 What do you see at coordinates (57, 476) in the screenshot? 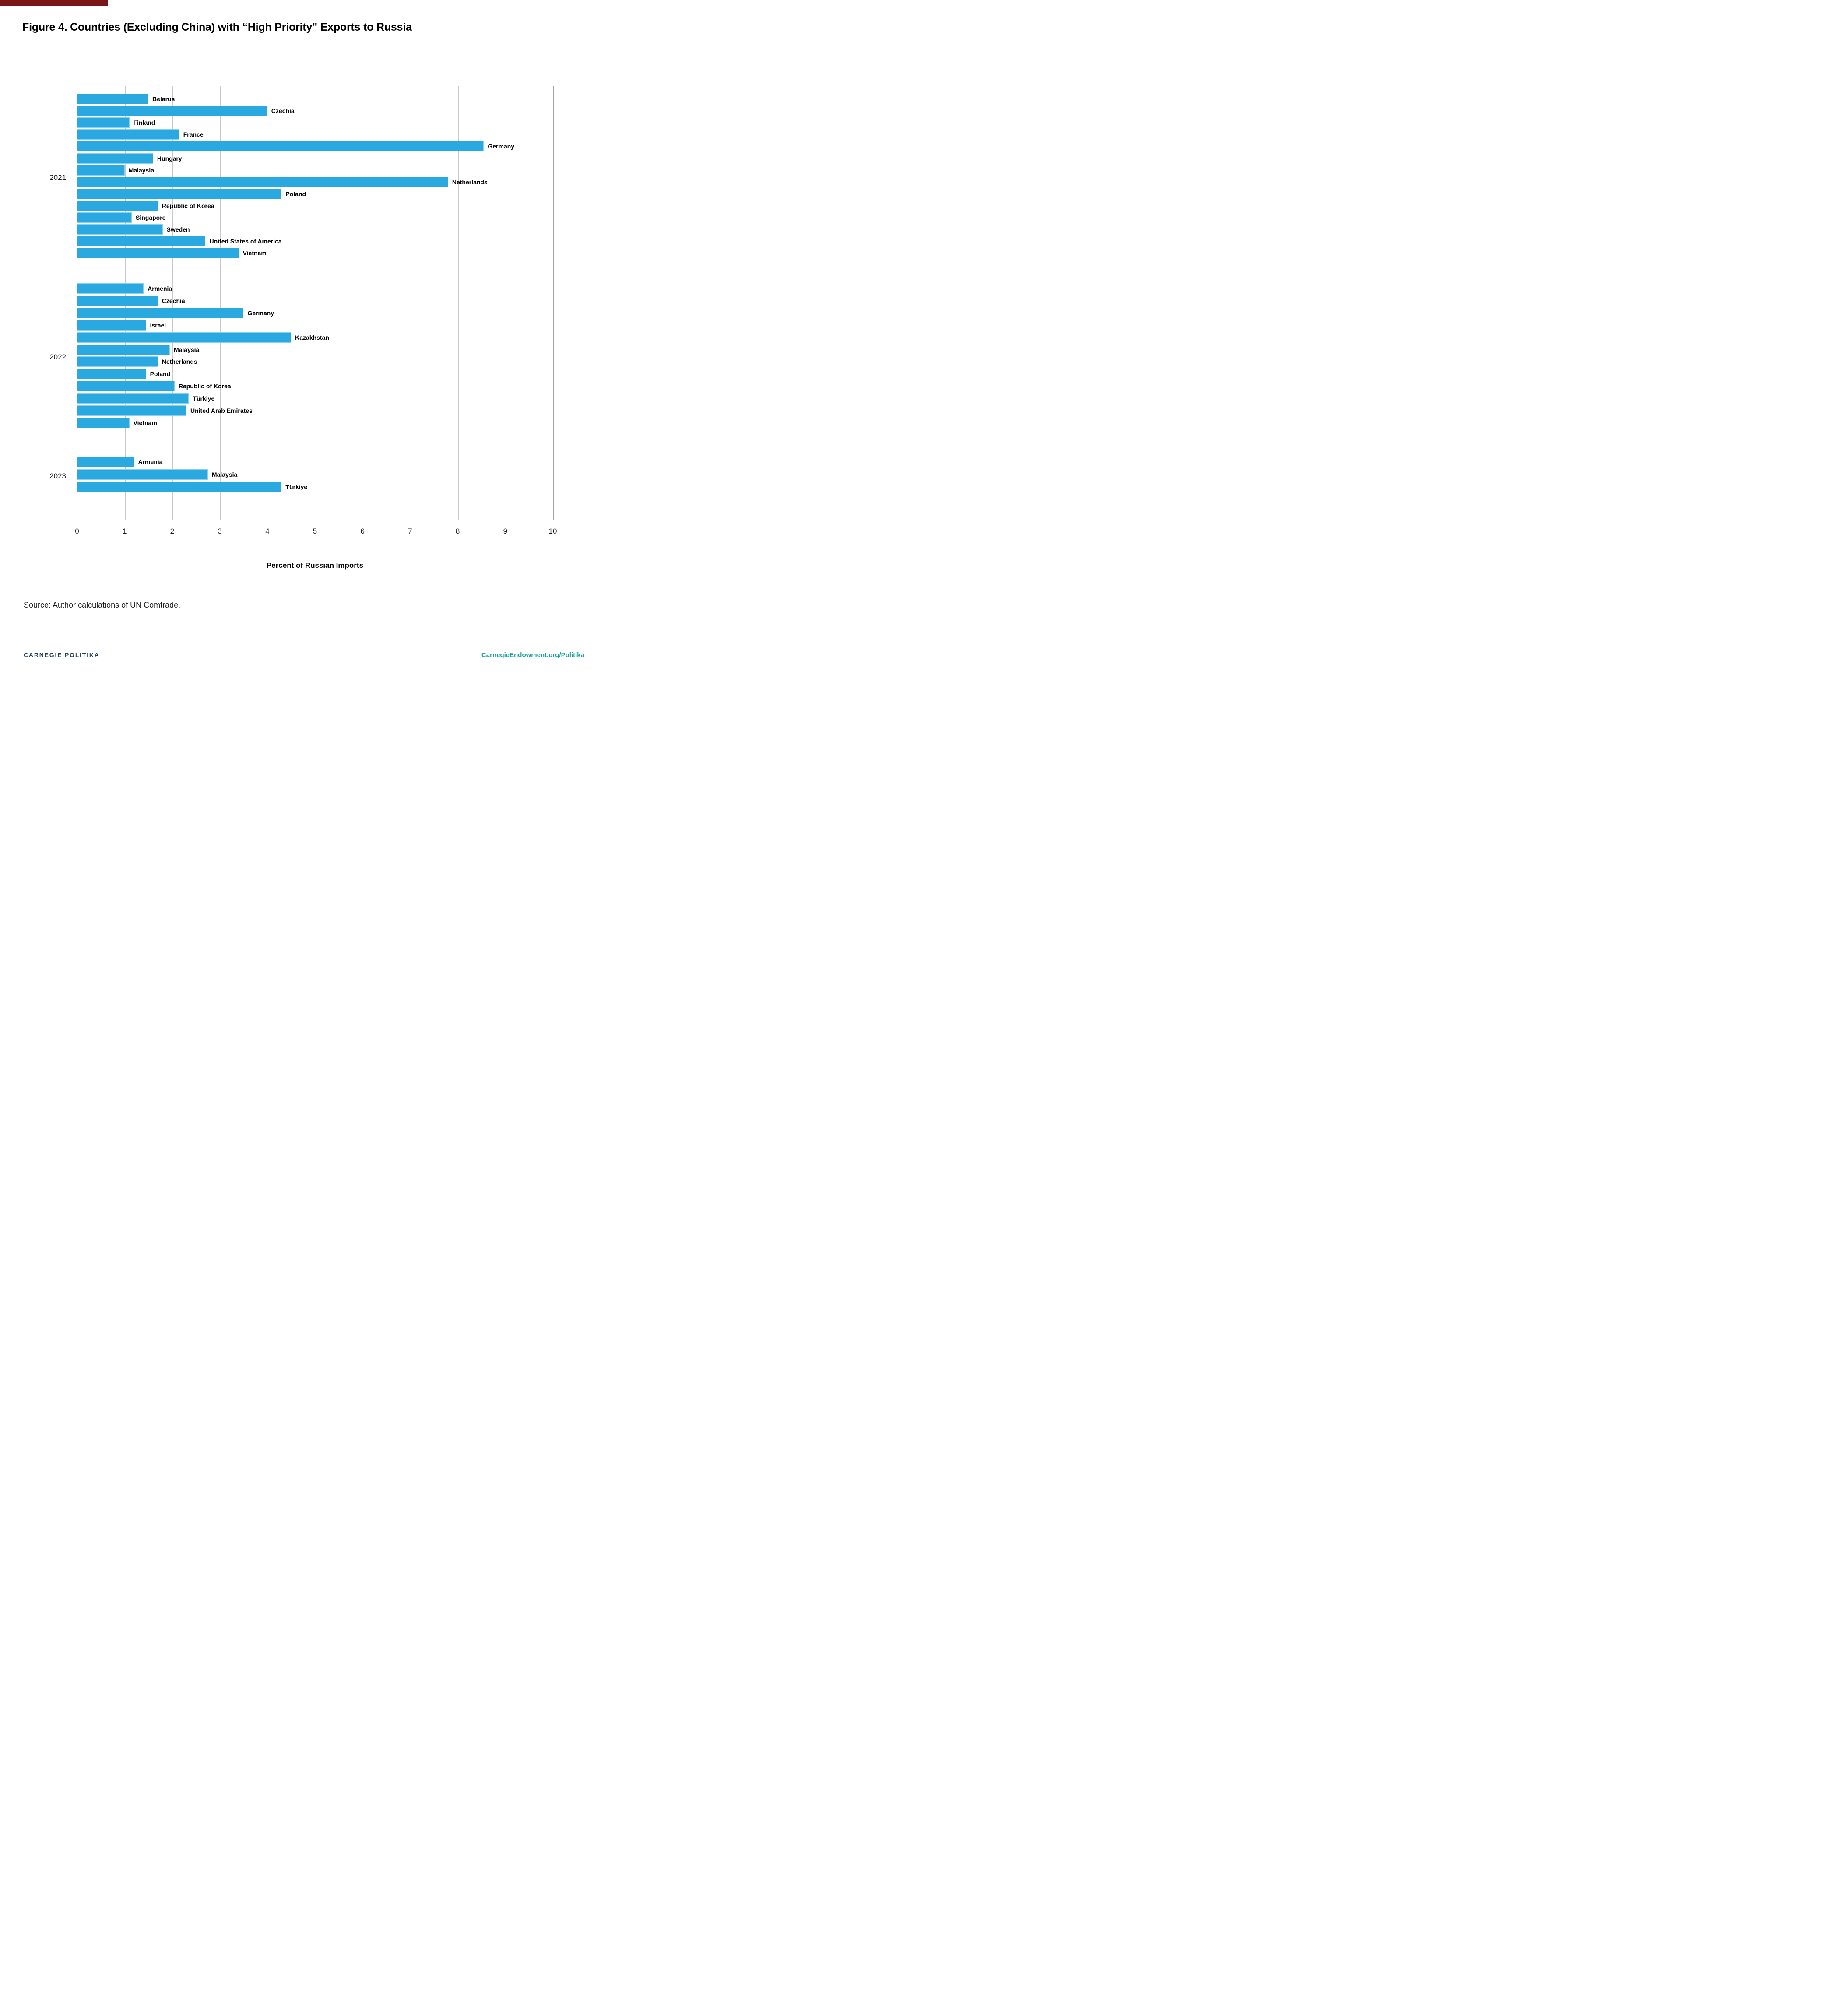
I see `year-label: 2023` at bounding box center [57, 476].